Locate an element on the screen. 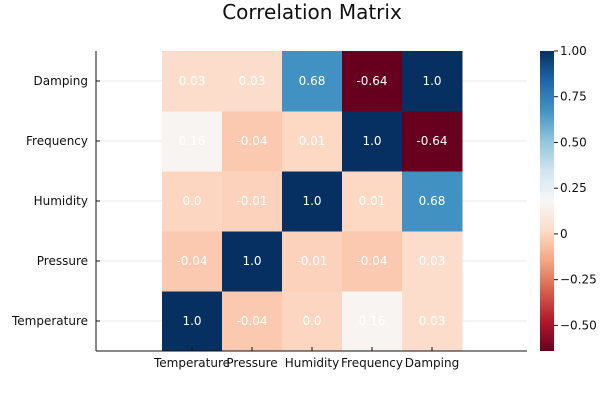 The height and width of the screenshot is (400, 600). colorbar-tick-label: 0.25 is located at coordinates (573, 188).